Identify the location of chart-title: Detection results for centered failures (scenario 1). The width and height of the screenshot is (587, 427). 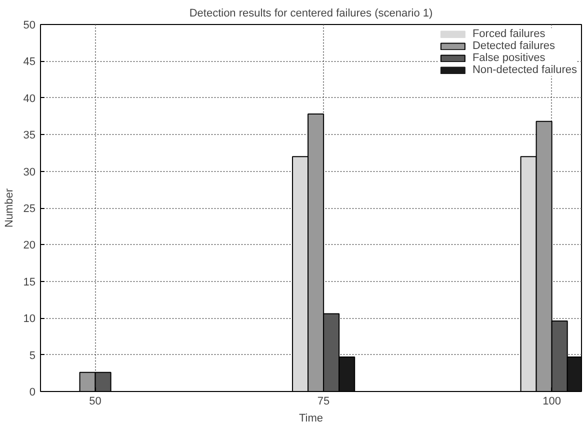
(311, 14).